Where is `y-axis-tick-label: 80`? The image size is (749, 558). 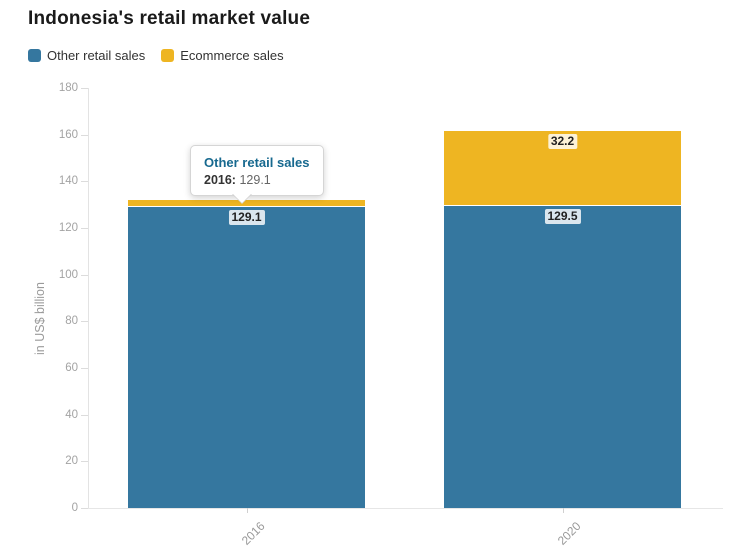 y-axis-tick-label: 80 is located at coordinates (71, 321).